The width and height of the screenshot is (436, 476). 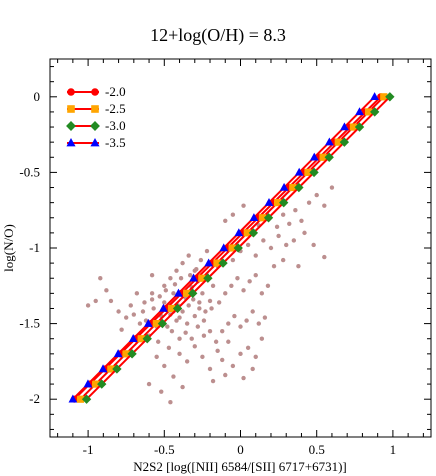 What do you see at coordinates (393, 449) in the screenshot?
I see `x-tick-label: 1` at bounding box center [393, 449].